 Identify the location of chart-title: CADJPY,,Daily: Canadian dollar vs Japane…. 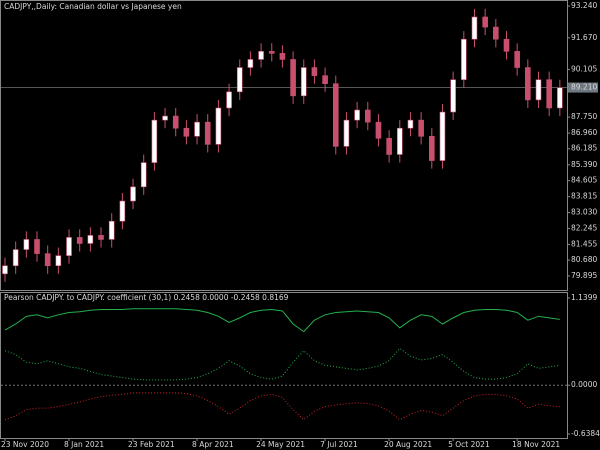
(93, 6).